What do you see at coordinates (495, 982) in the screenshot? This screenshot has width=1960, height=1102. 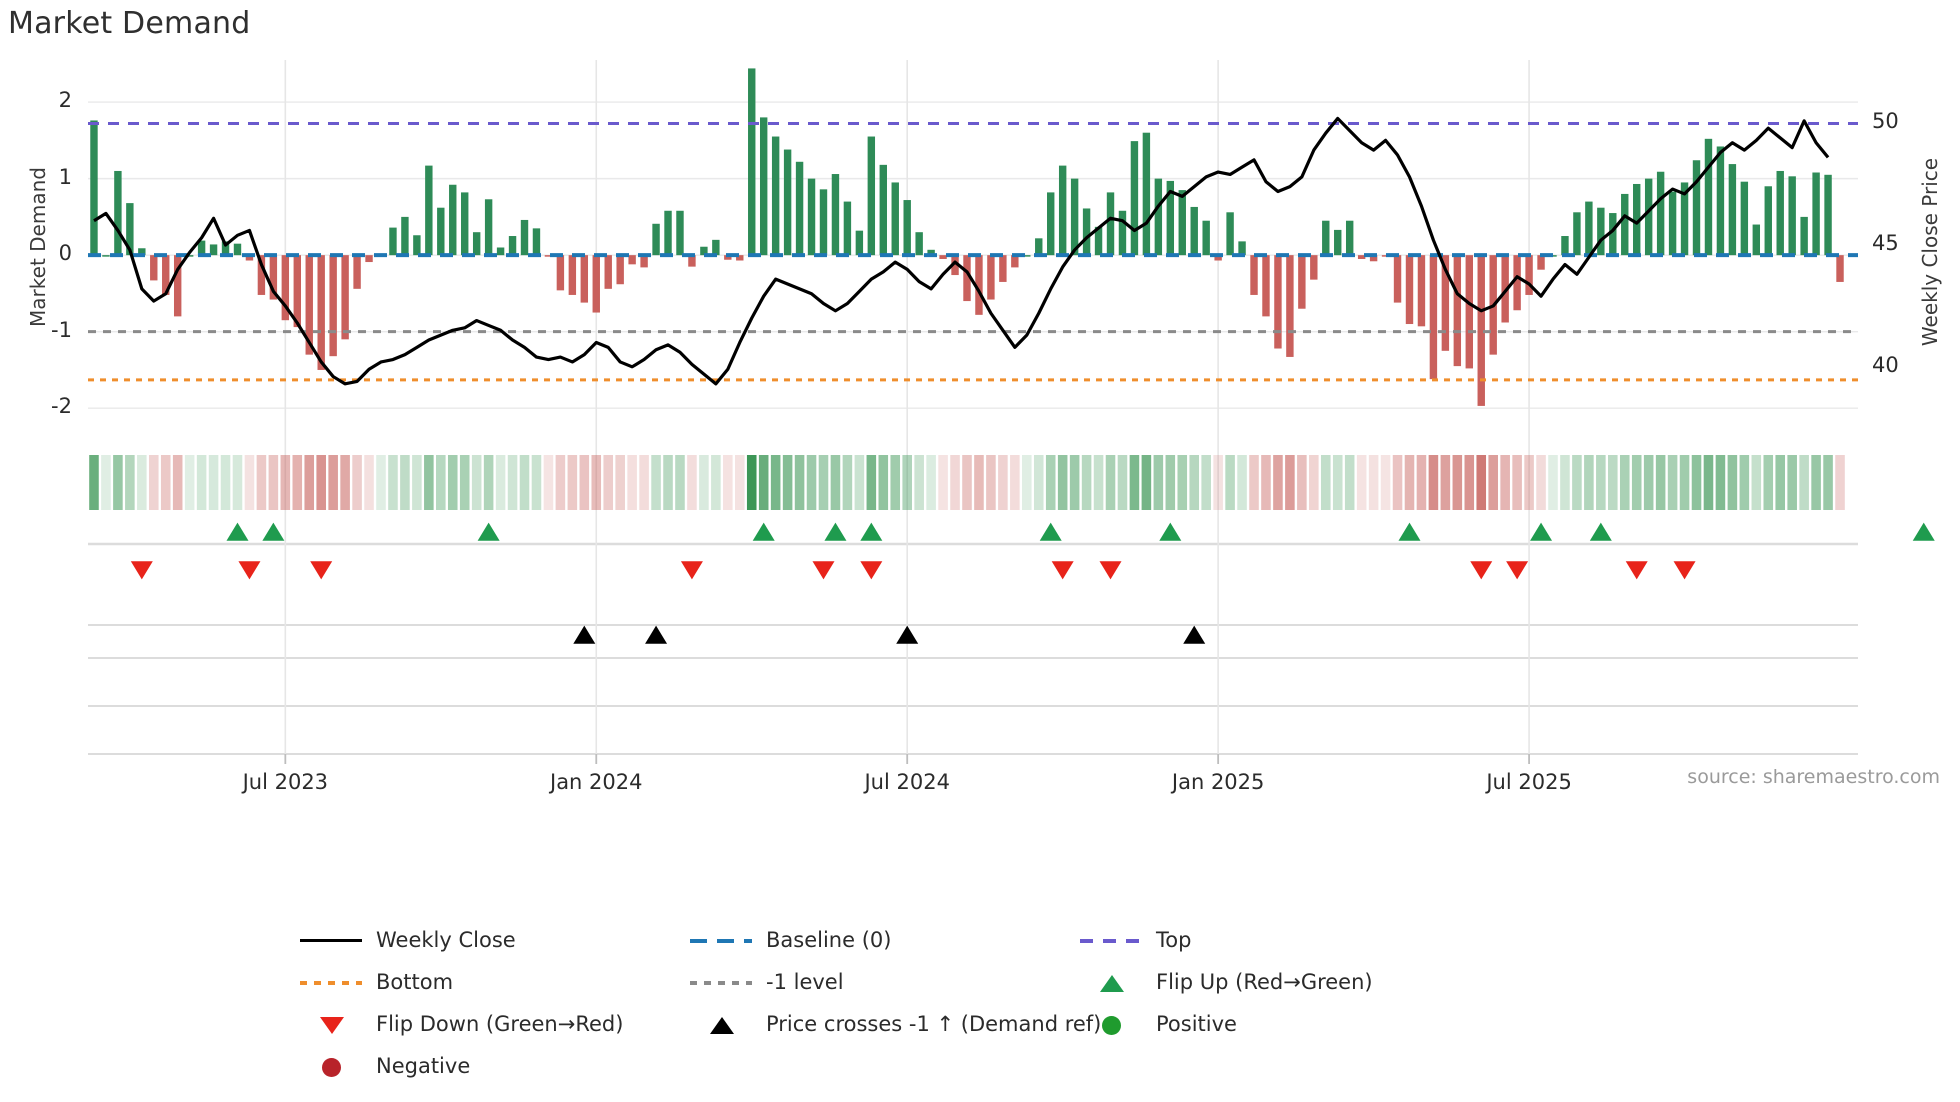 I see `legend-item: Bottom` at bounding box center [495, 982].